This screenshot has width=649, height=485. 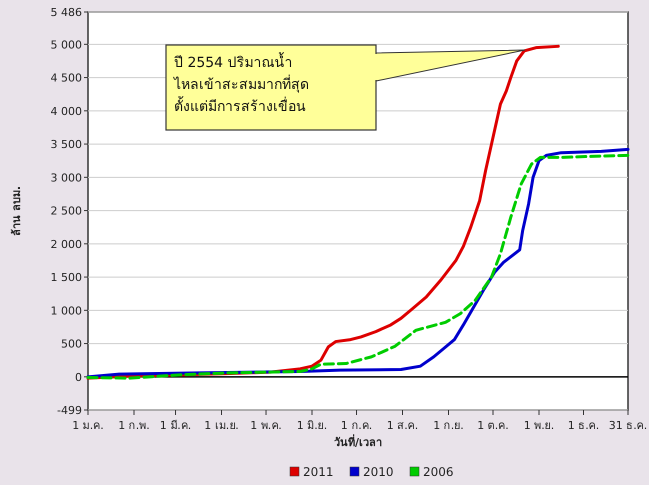 What do you see at coordinates (66, 78) in the screenshot?
I see `y-tick-label: 4 500` at bounding box center [66, 78].